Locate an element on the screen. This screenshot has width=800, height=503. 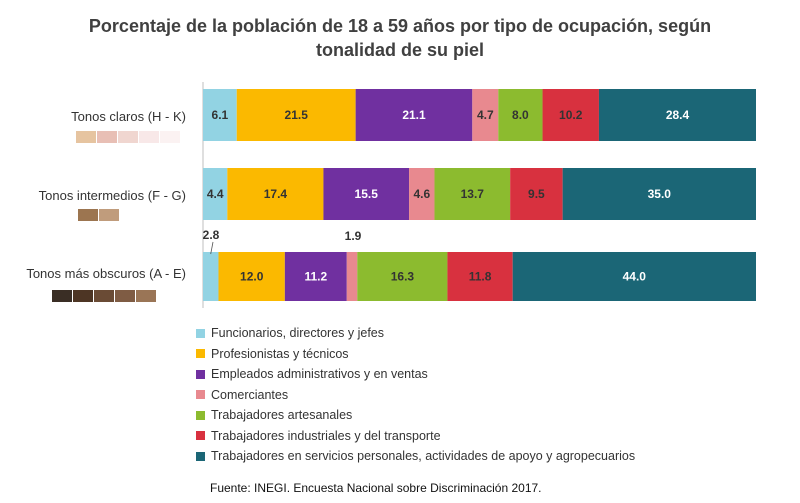
legend-item: Trabajadores artesanales is located at coordinates (415, 415).